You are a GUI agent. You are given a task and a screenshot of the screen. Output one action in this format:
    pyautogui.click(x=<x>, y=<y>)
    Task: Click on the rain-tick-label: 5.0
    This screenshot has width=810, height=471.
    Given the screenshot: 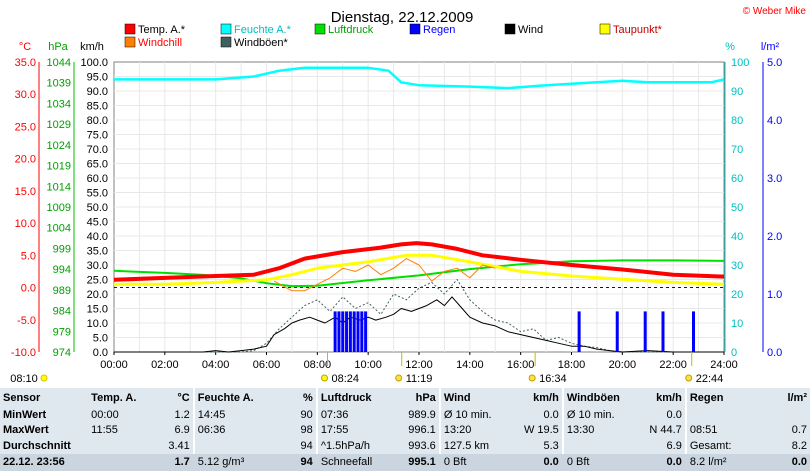 What is the action you would take?
    pyautogui.click(x=774, y=63)
    